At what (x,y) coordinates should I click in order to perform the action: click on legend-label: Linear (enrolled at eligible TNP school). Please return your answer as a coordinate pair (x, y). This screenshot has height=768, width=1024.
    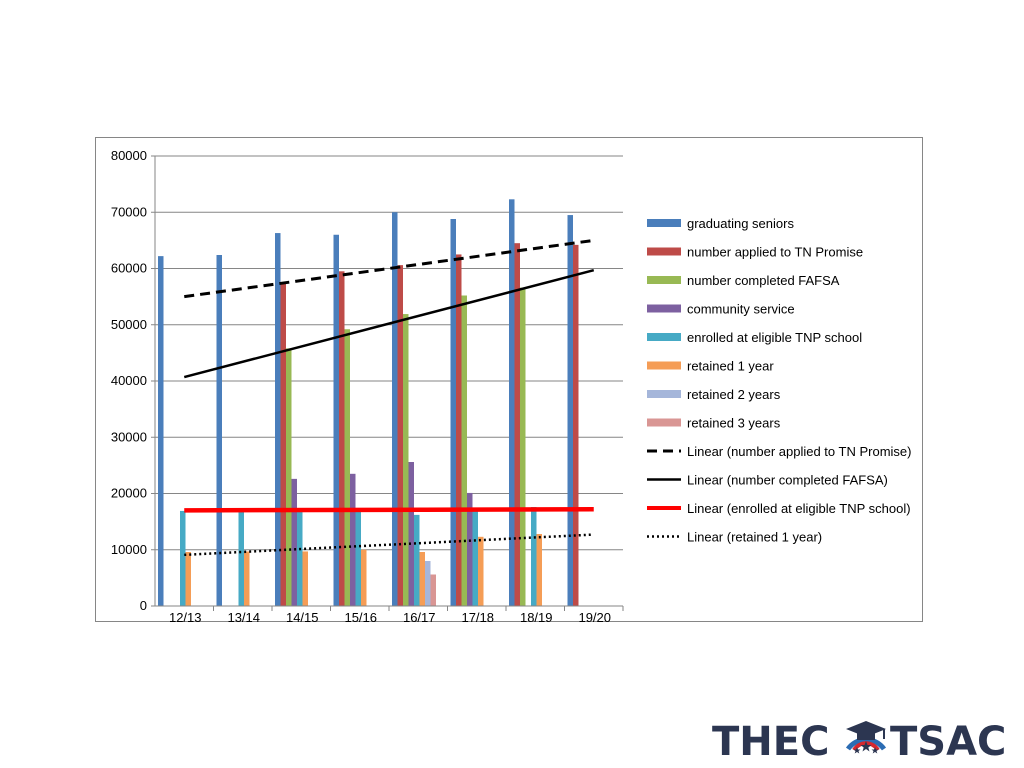
    Looking at the image, I should click on (799, 508).